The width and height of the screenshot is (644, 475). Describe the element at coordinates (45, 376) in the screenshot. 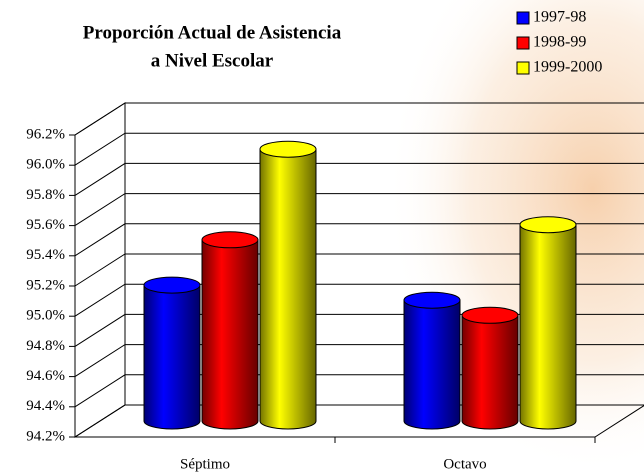

I see `y-tick-label: 94.6%` at that location.